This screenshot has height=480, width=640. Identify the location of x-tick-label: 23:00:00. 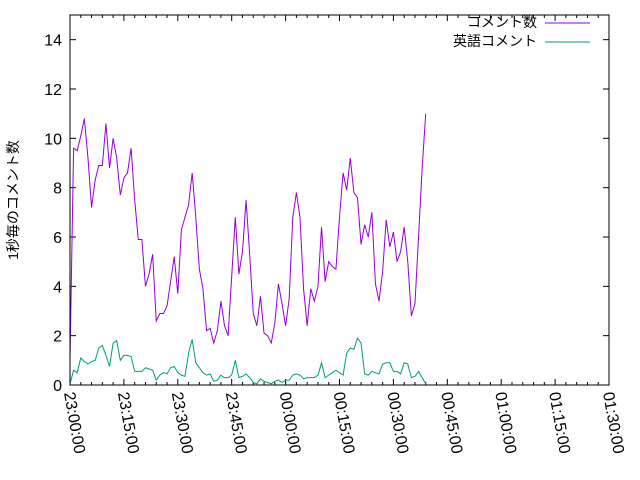
(74, 423).